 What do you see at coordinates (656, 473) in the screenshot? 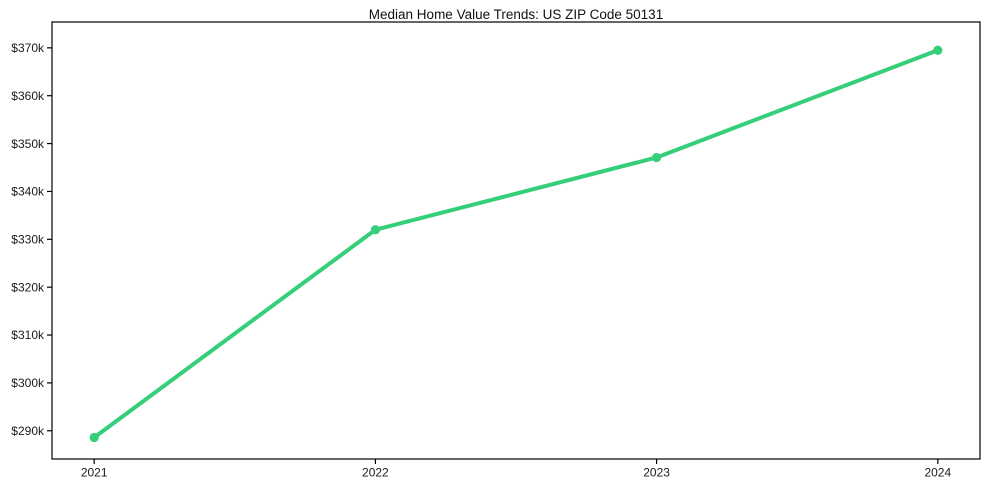
I see `x-tick-label: 2023` at bounding box center [656, 473].